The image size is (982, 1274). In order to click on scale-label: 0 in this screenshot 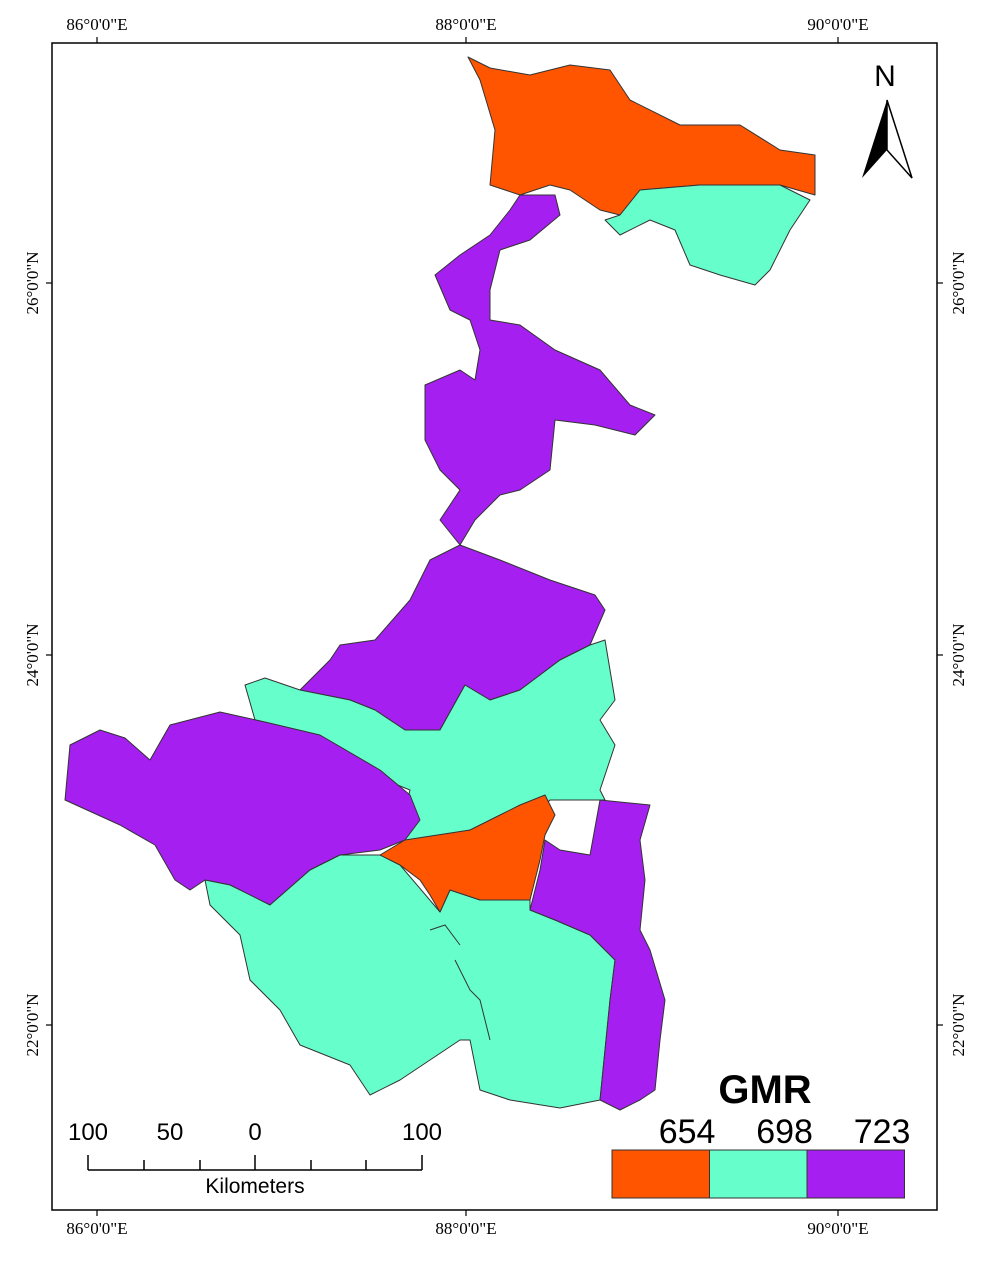, I will do `click(254, 1132)`.